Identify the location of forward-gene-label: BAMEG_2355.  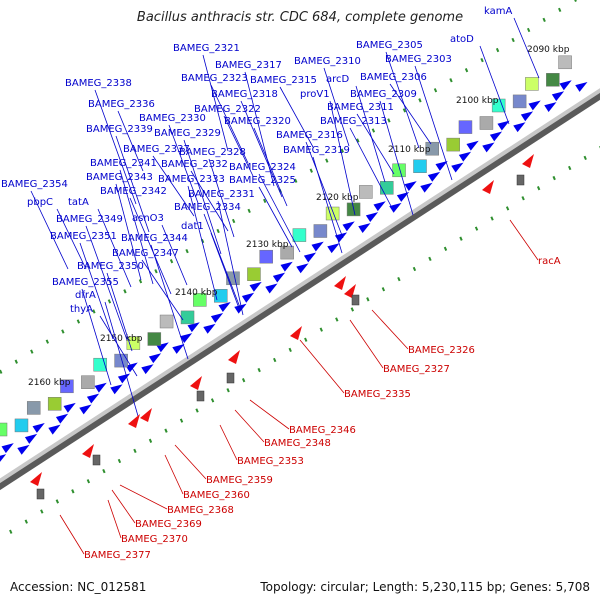
(85, 282).